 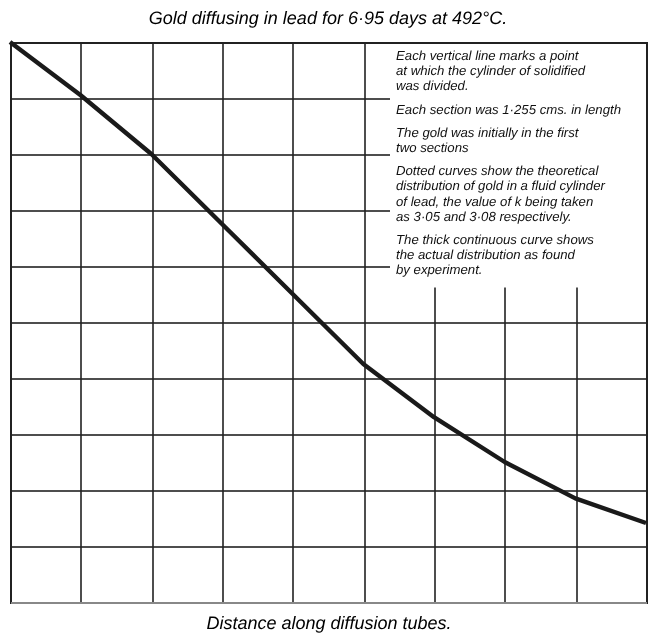 What do you see at coordinates (329, 623) in the screenshot?
I see `x-axis-title: Distance along diffusion tubes.` at bounding box center [329, 623].